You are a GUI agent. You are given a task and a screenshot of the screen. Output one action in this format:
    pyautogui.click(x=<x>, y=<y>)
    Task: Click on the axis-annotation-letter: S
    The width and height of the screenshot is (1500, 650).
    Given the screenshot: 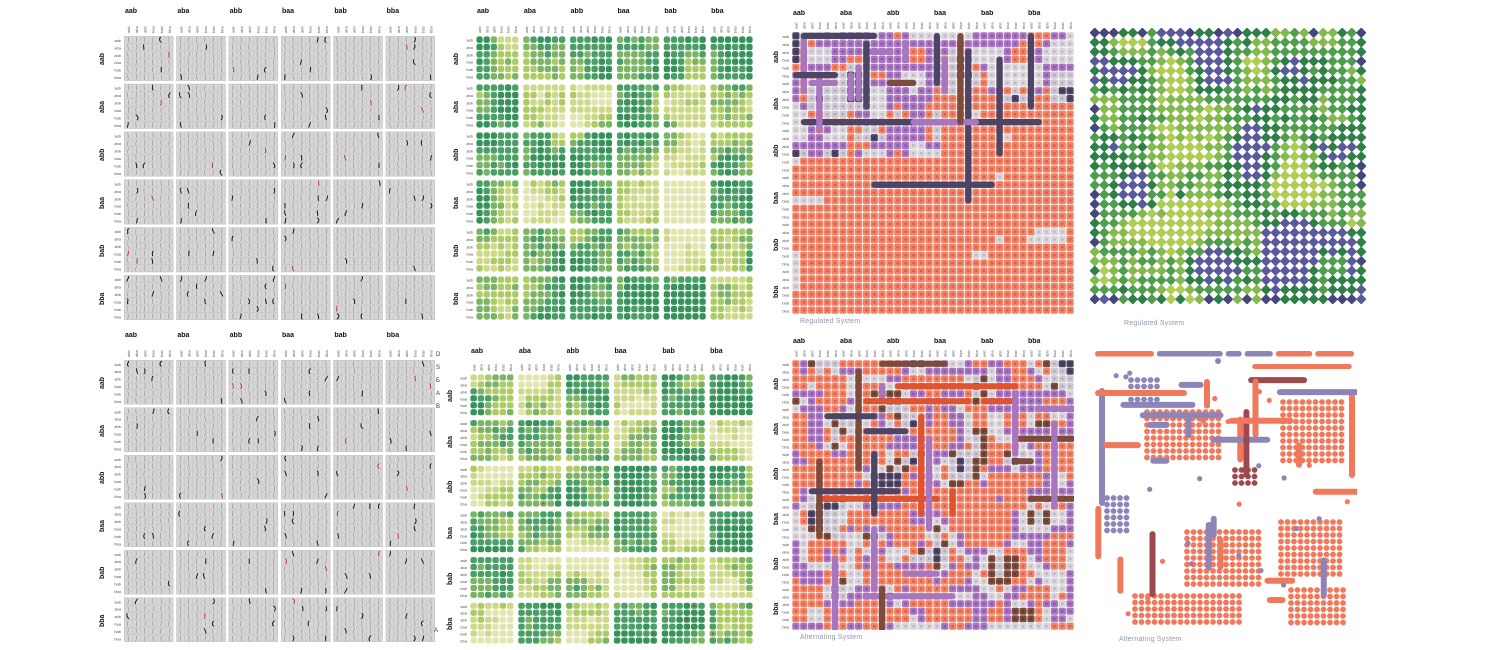 What is the action you would take?
    pyautogui.click(x=438, y=368)
    